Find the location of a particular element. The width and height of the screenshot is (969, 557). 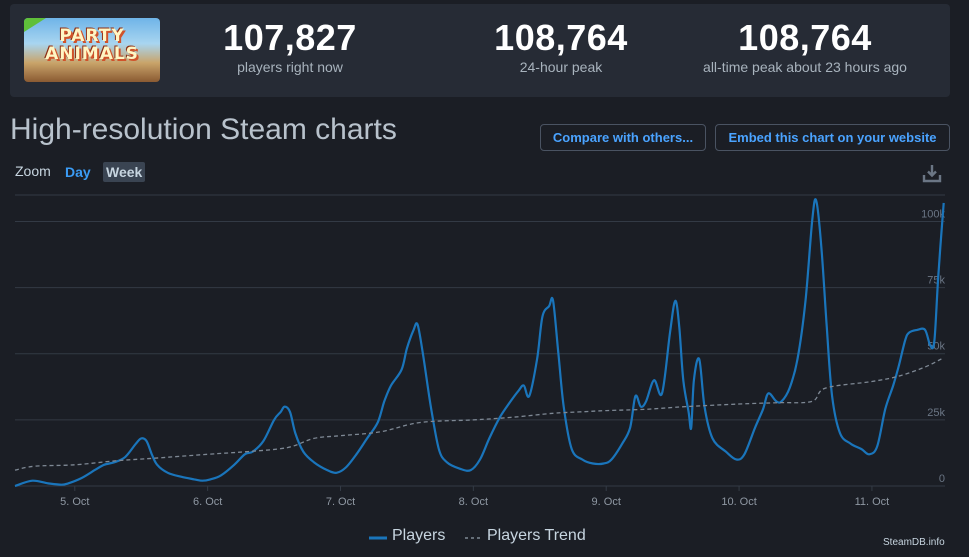

stat-label: players right now is located at coordinates (290, 67).